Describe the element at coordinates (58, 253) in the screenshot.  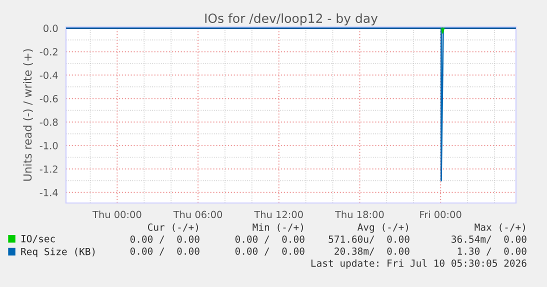
I see `legend-label: Req Size (KB)` at that location.